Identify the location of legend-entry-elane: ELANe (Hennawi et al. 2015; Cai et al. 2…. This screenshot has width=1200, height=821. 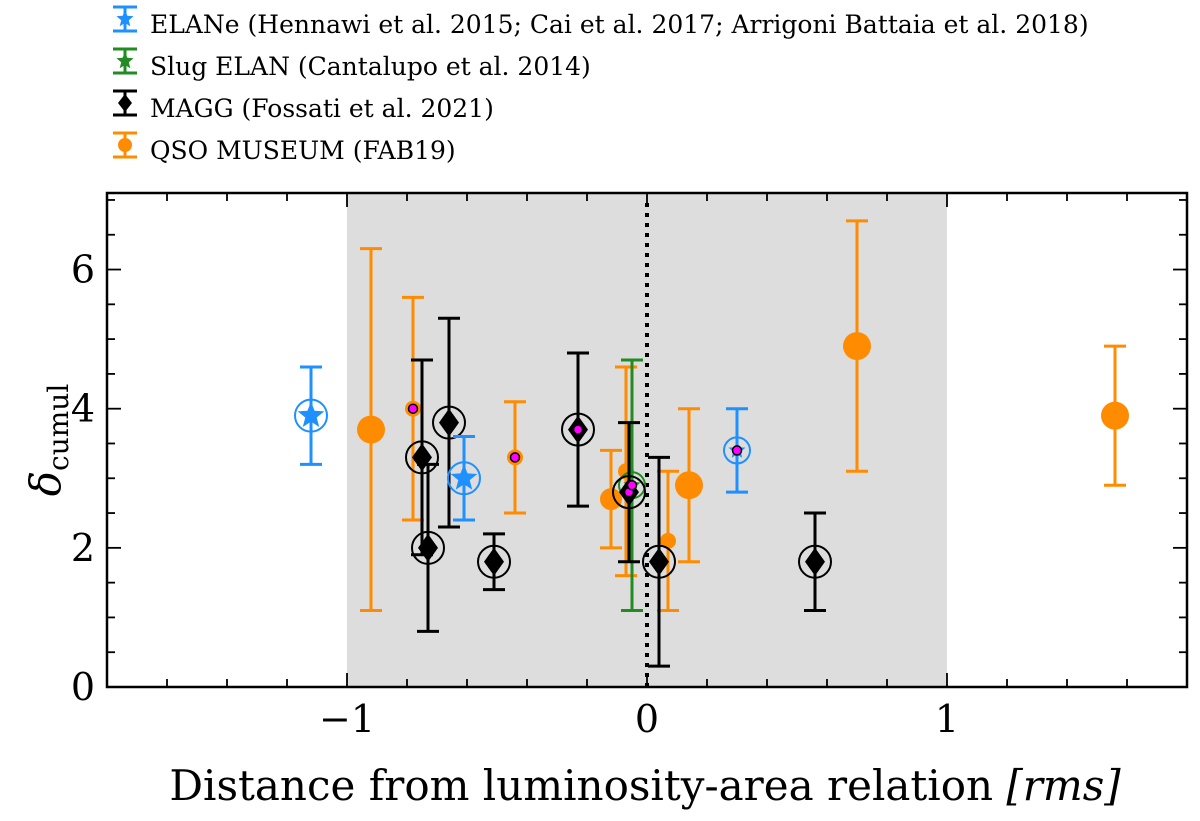
(601, 22).